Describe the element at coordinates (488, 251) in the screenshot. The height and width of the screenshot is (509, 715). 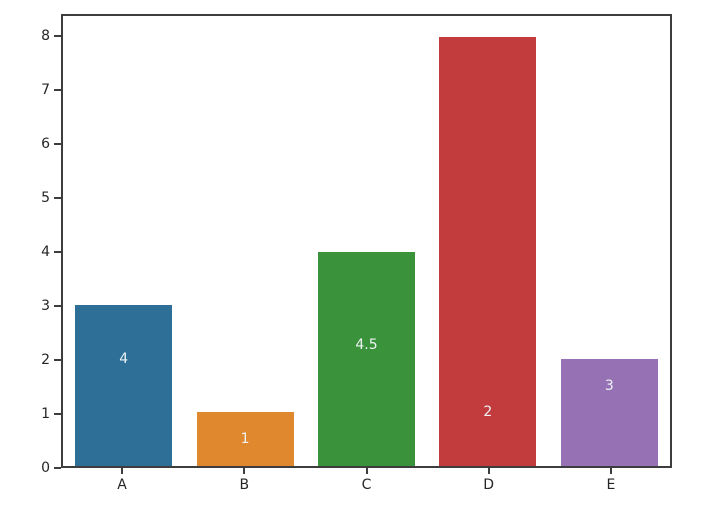
I see `bar-D: 2` at that location.